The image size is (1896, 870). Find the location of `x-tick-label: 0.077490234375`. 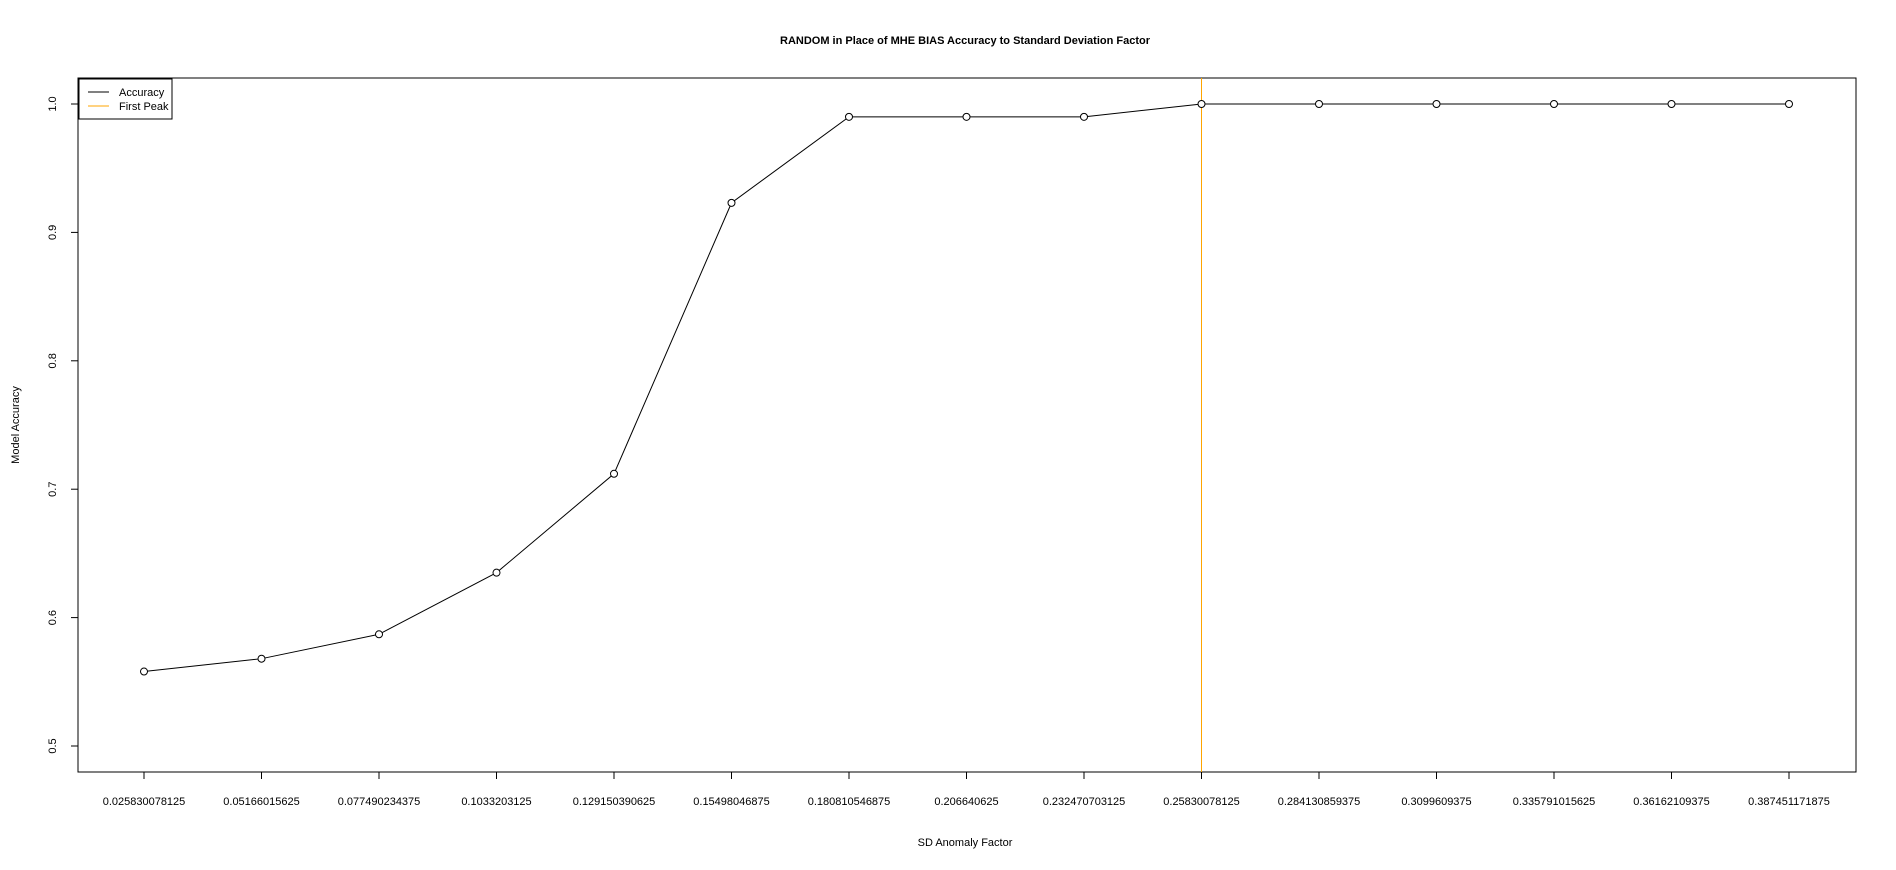

x-tick-label: 0.077490234375 is located at coordinates (379, 802).